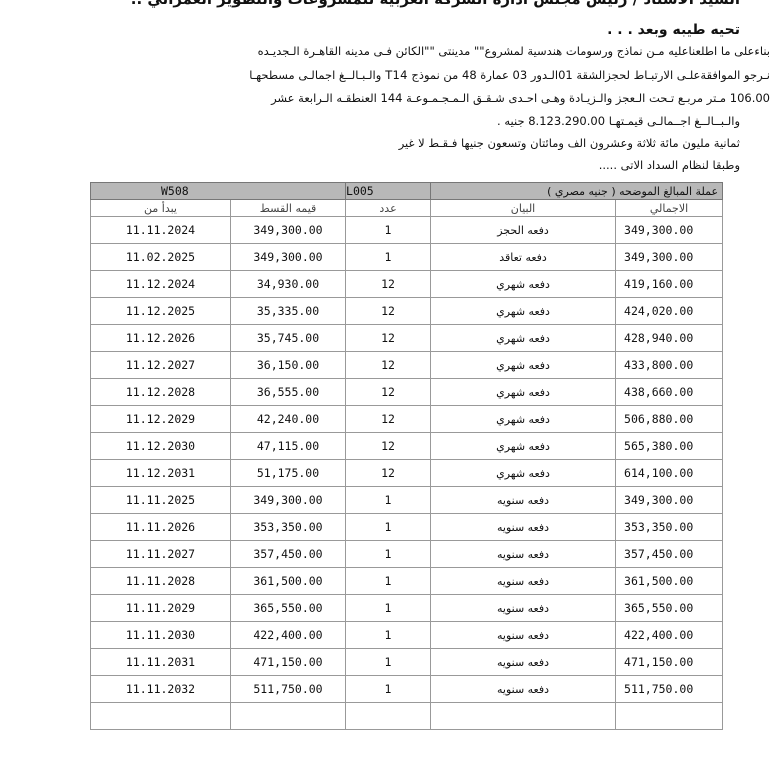 This screenshot has height=780, width=780. What do you see at coordinates (160, 608) in the screenshot?
I see `table-cell: 11.11.2029` at bounding box center [160, 608].